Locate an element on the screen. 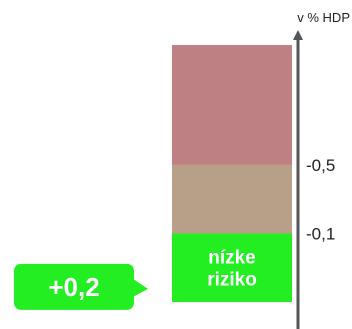 Image resolution: width=352 pixels, height=329 pixels. value-axis is located at coordinates (298, 179).